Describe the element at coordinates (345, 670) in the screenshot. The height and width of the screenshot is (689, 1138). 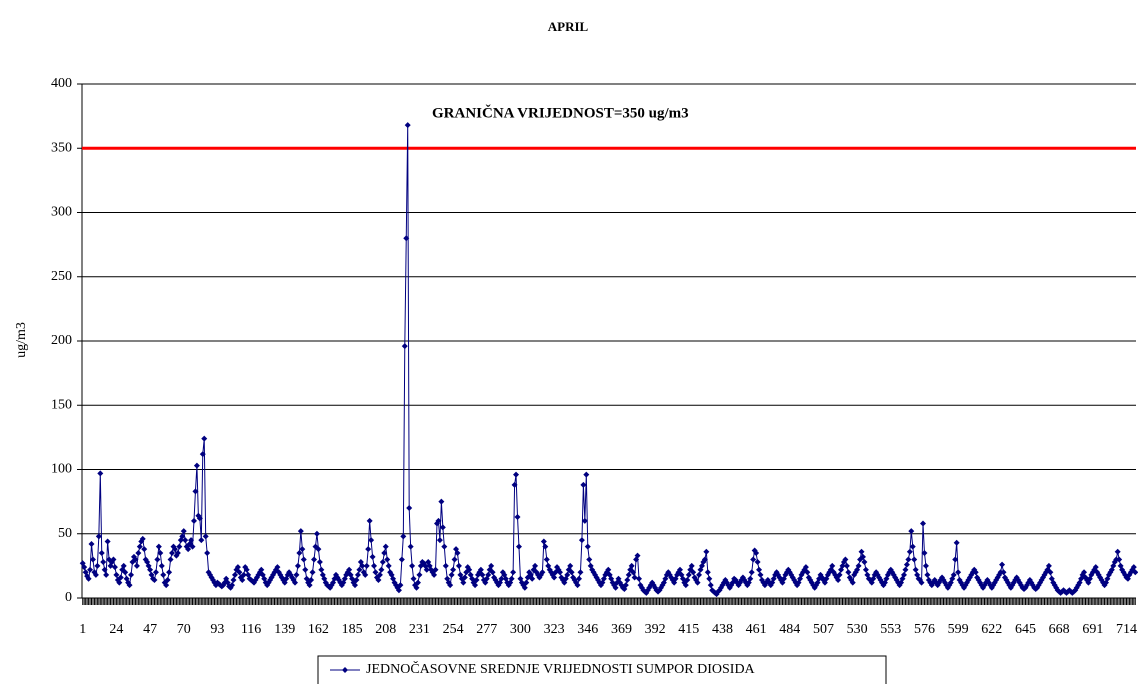
I see `legend-marker` at that location.